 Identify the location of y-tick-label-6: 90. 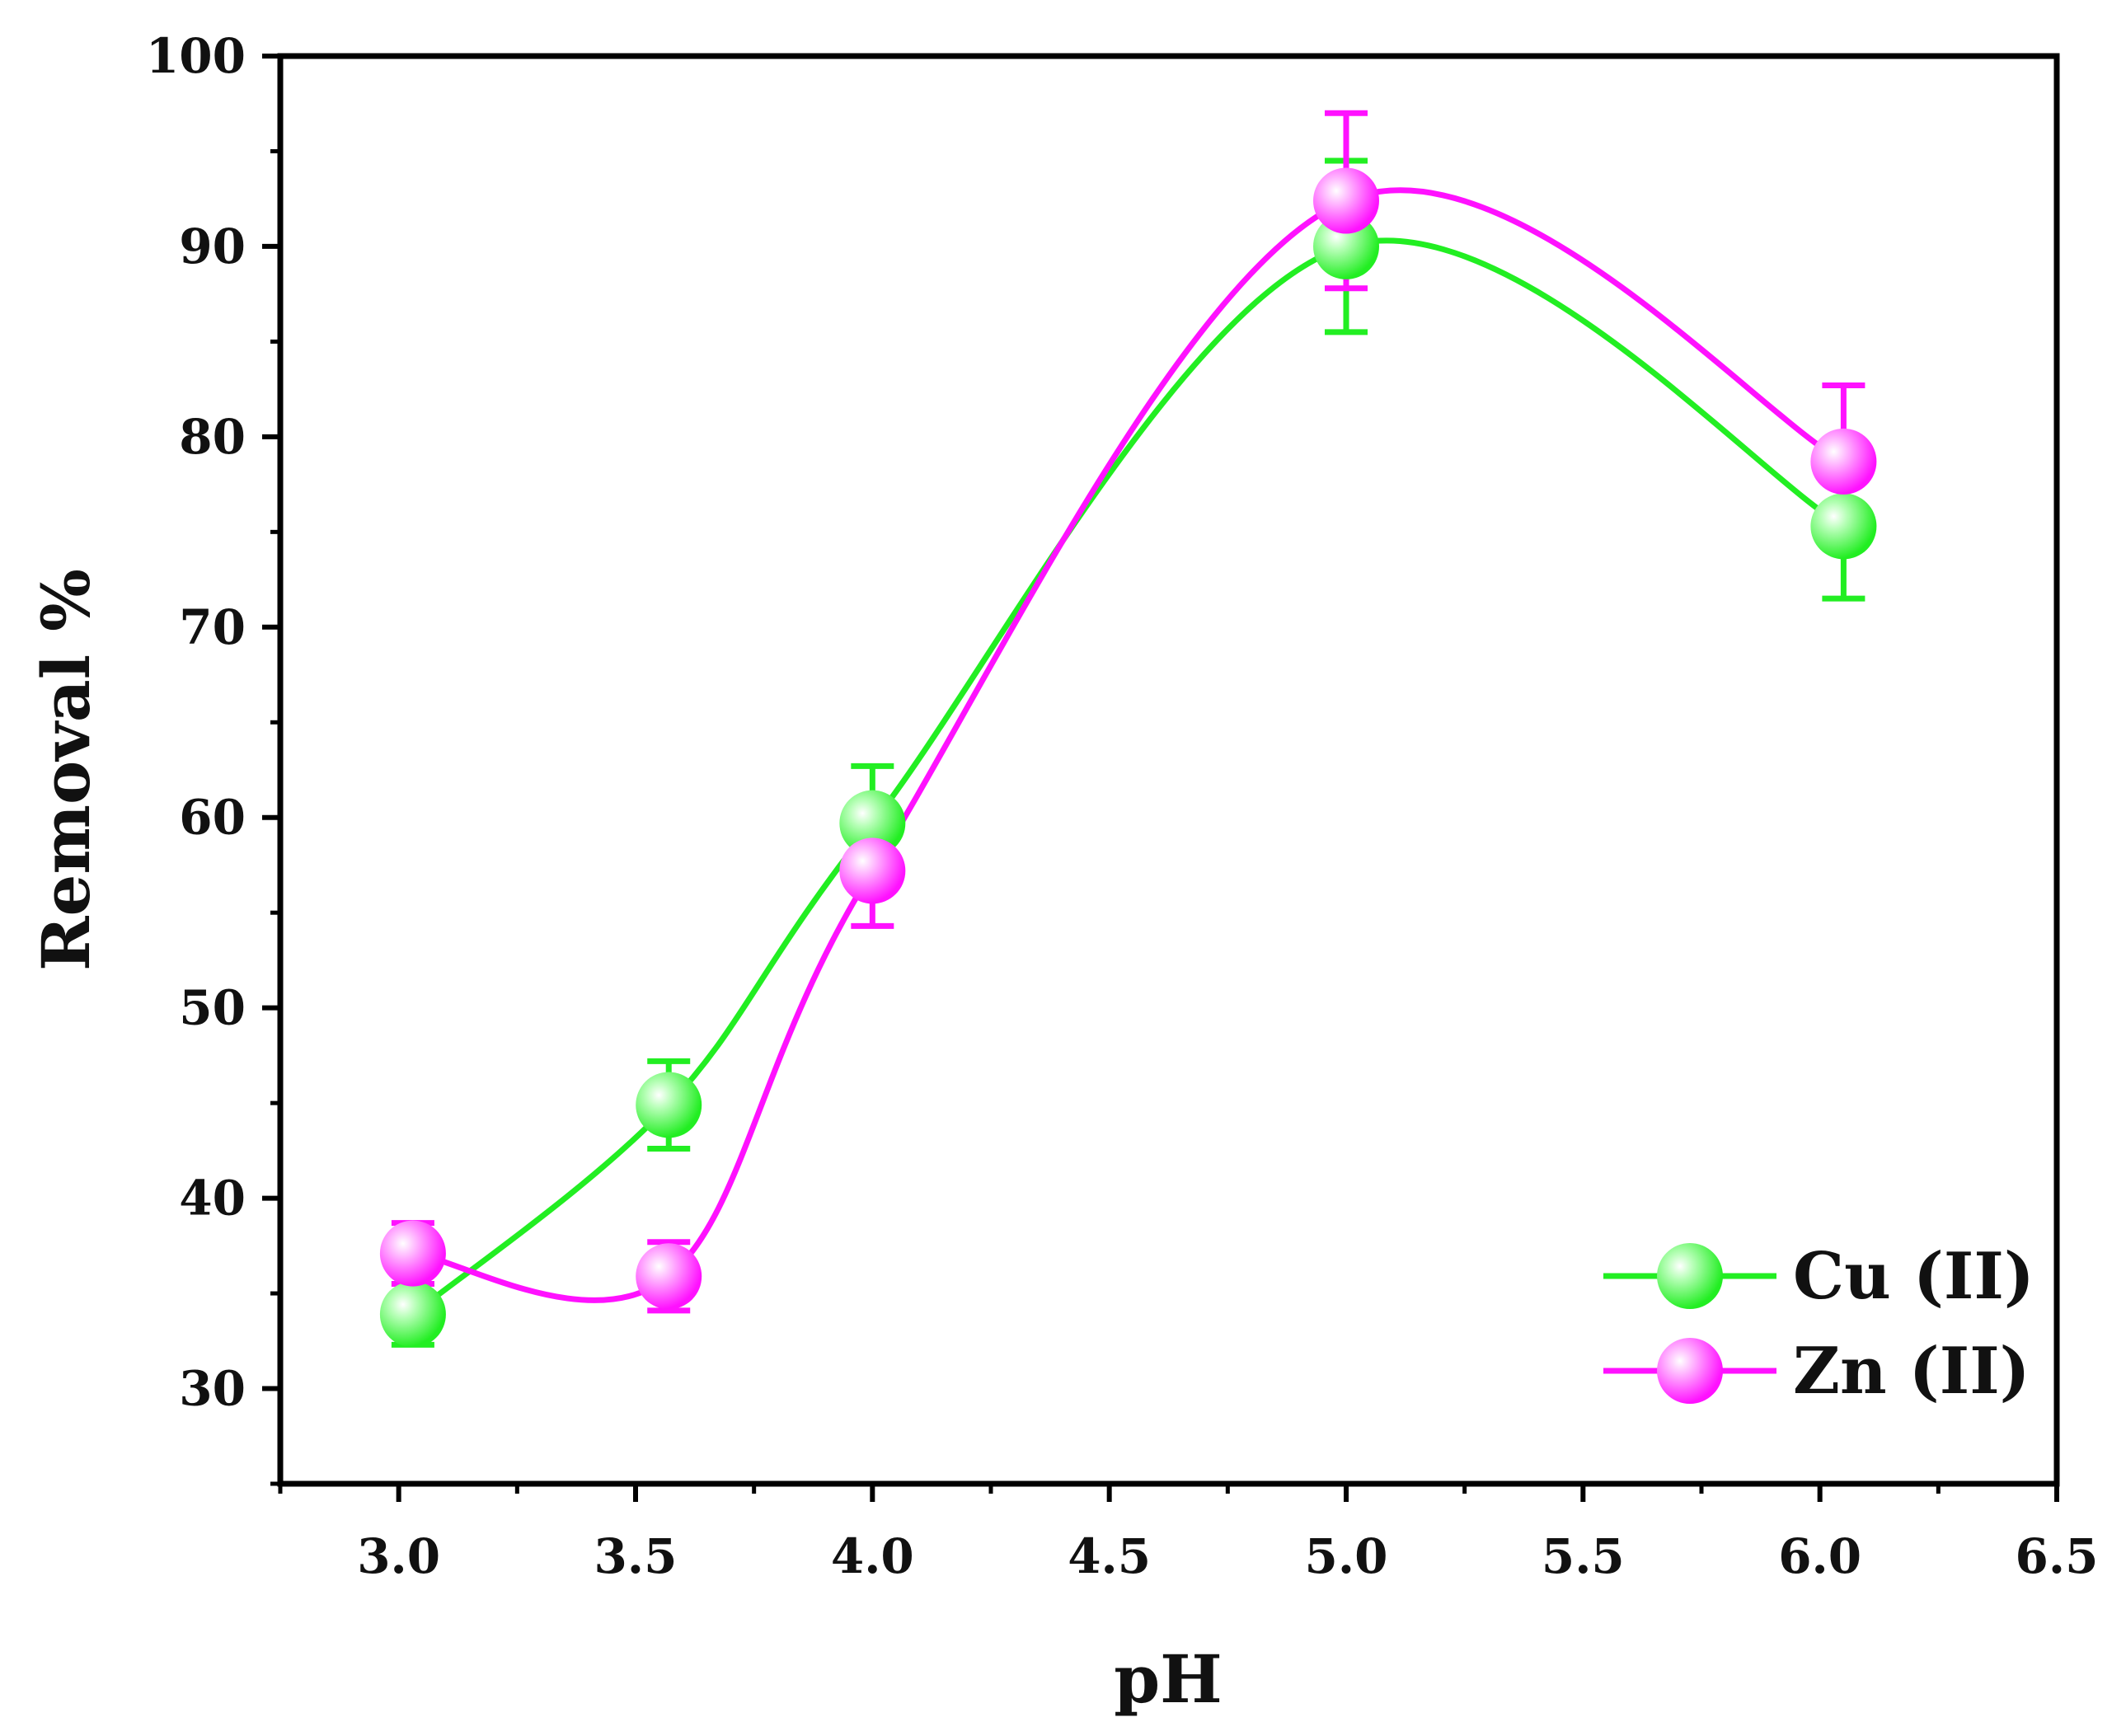
(212, 246).